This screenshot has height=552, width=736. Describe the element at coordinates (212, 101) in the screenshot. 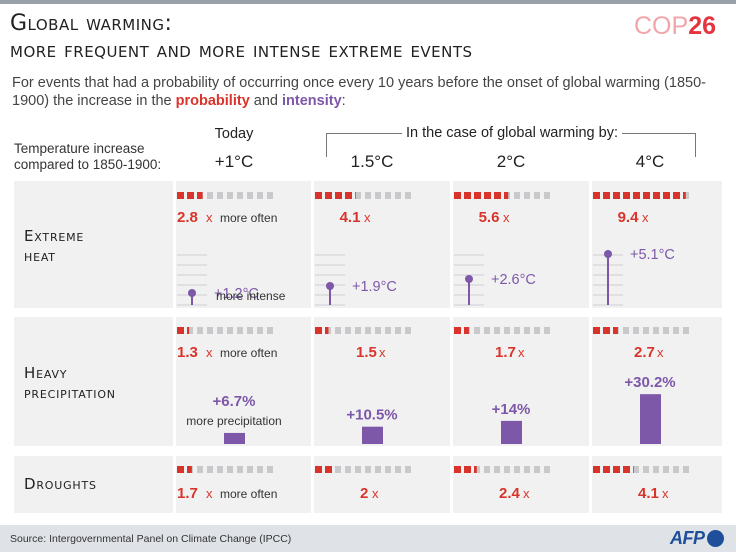

I see `intro-probability: probability` at that location.